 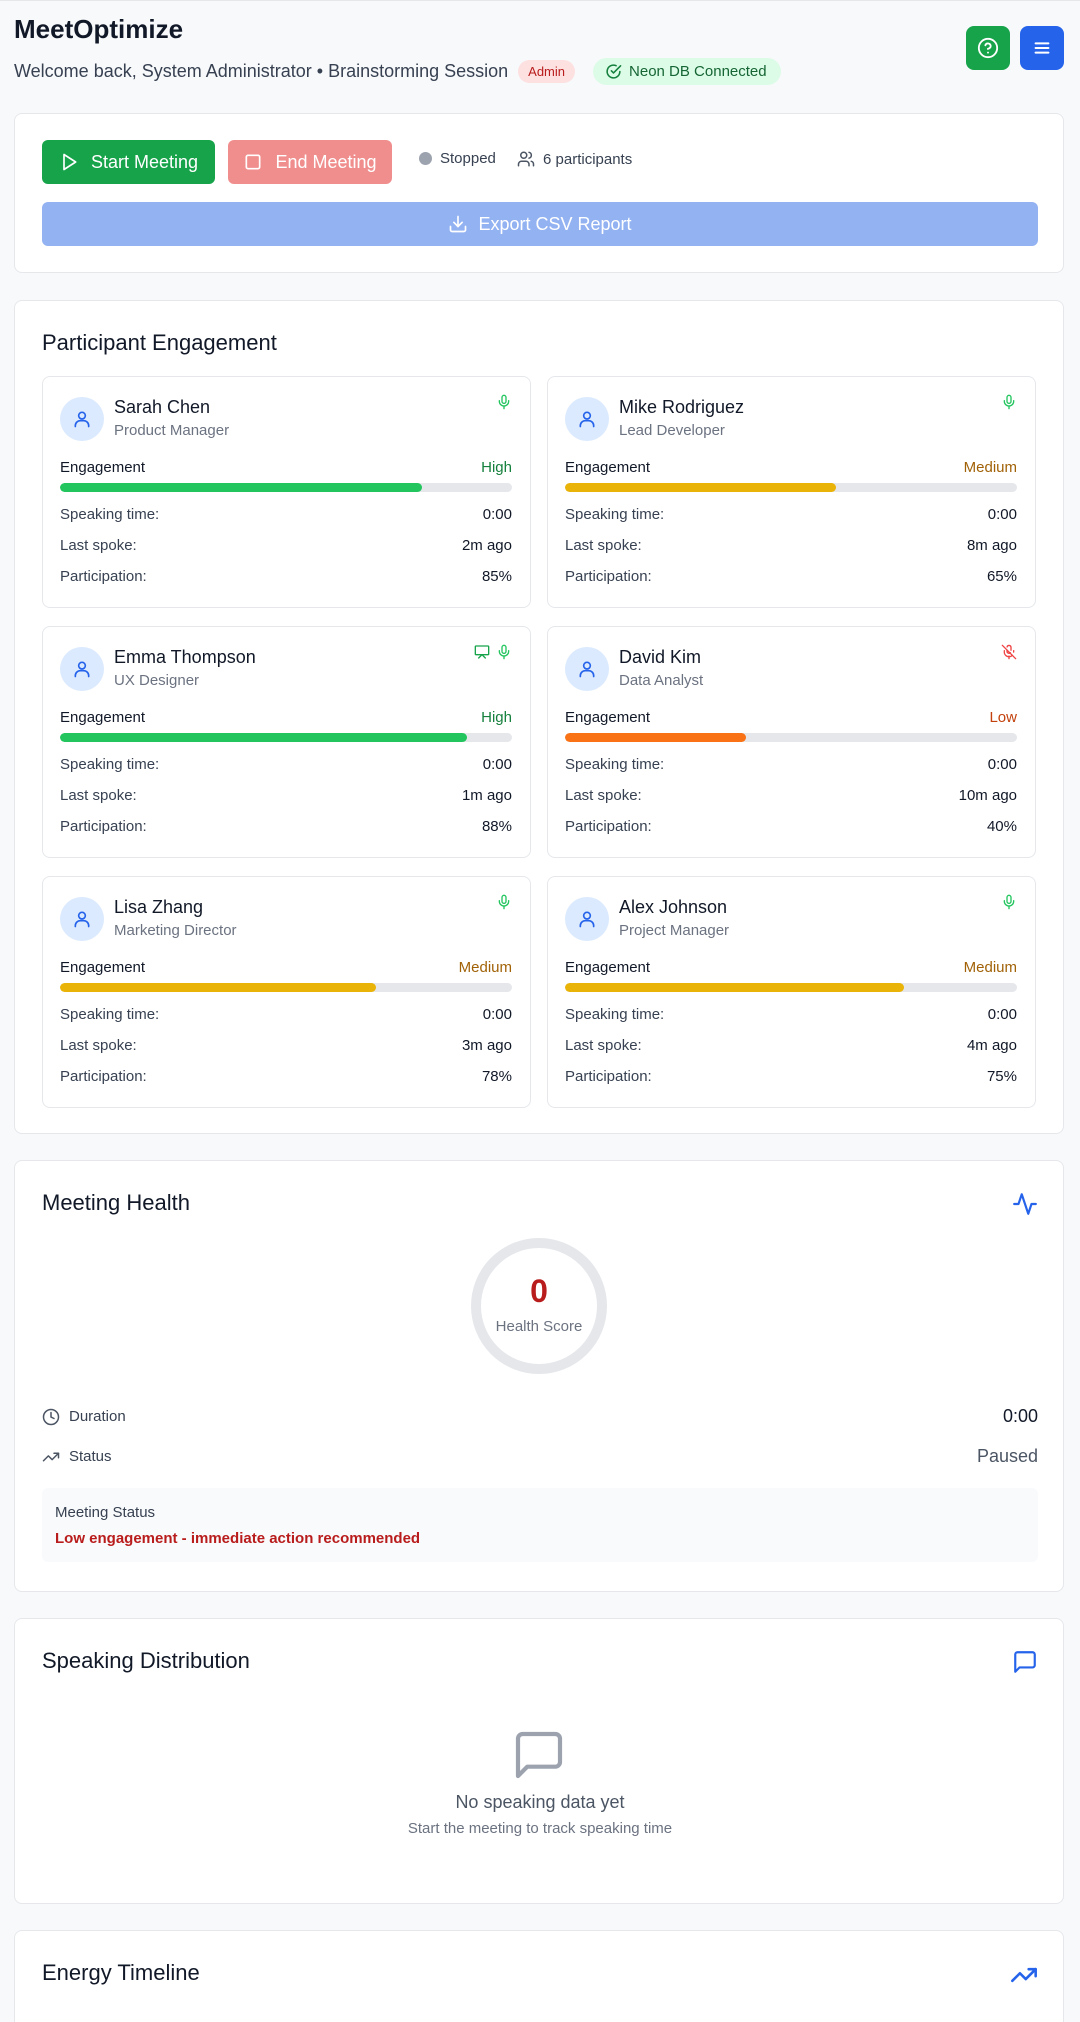 What do you see at coordinates (310, 162) in the screenshot?
I see `end-meeting-button: End Meeting` at bounding box center [310, 162].